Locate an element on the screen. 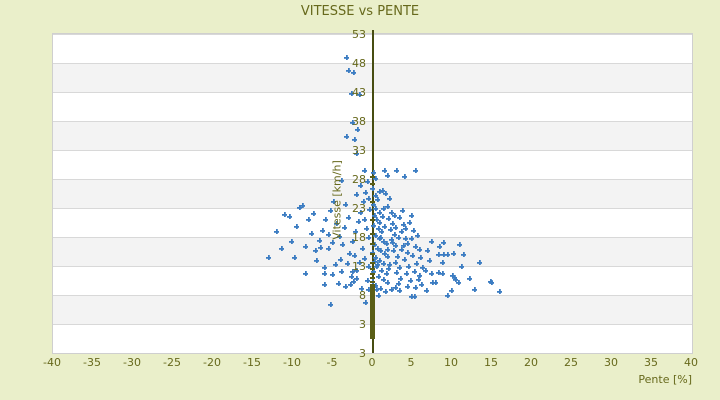  y-tick-label: 53 is located at coordinates (359, 34).